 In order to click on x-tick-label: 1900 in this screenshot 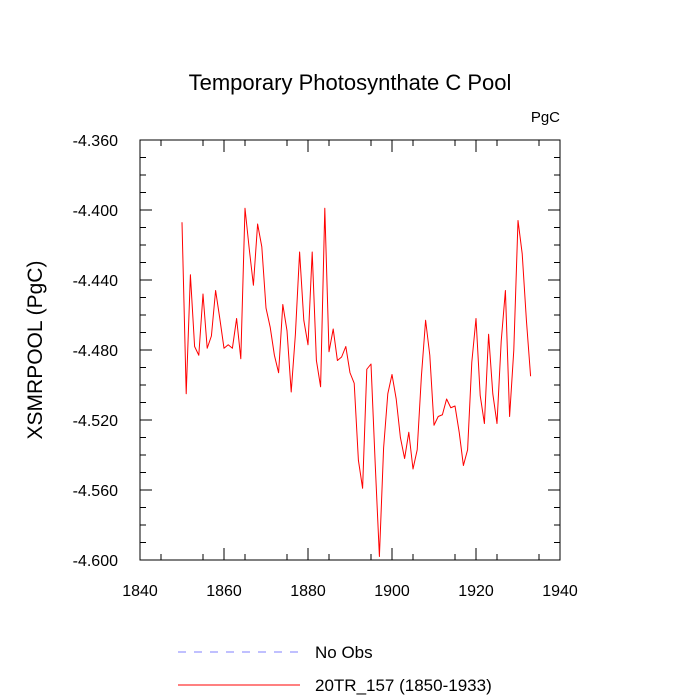, I will do `click(392, 591)`.